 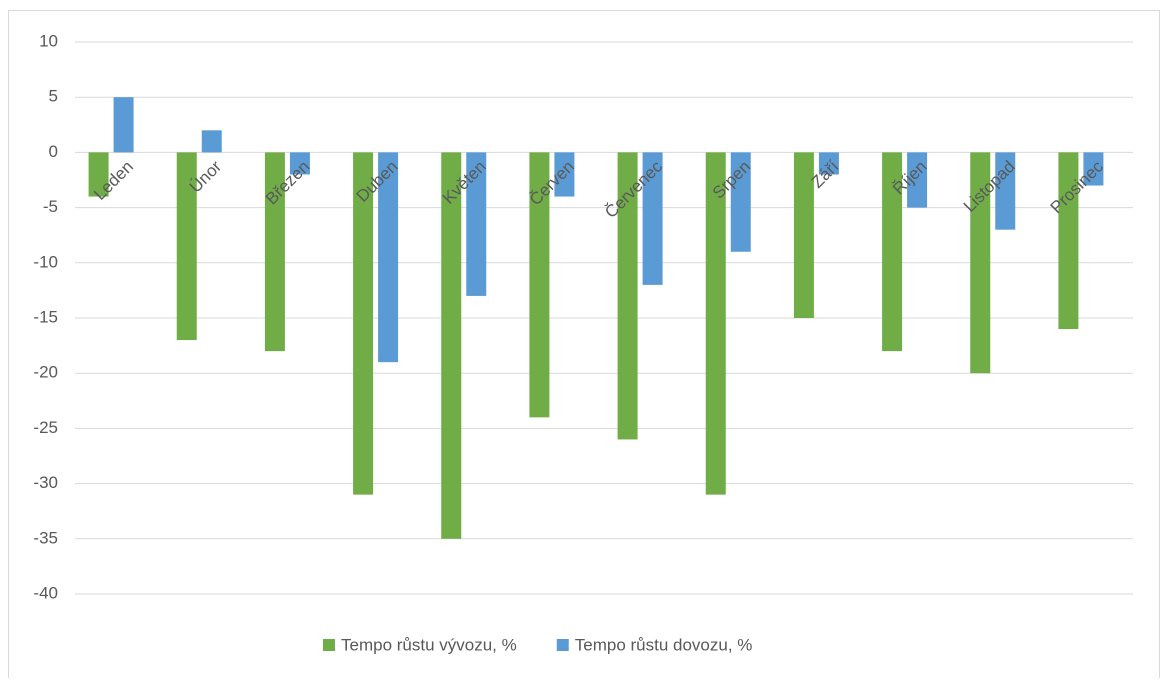 I want to click on y-tick-label: -15, so click(x=45, y=316).